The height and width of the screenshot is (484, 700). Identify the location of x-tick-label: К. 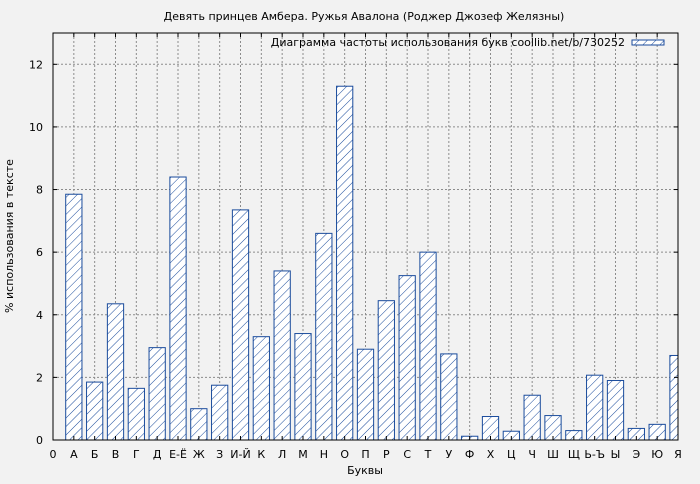
(261, 454).